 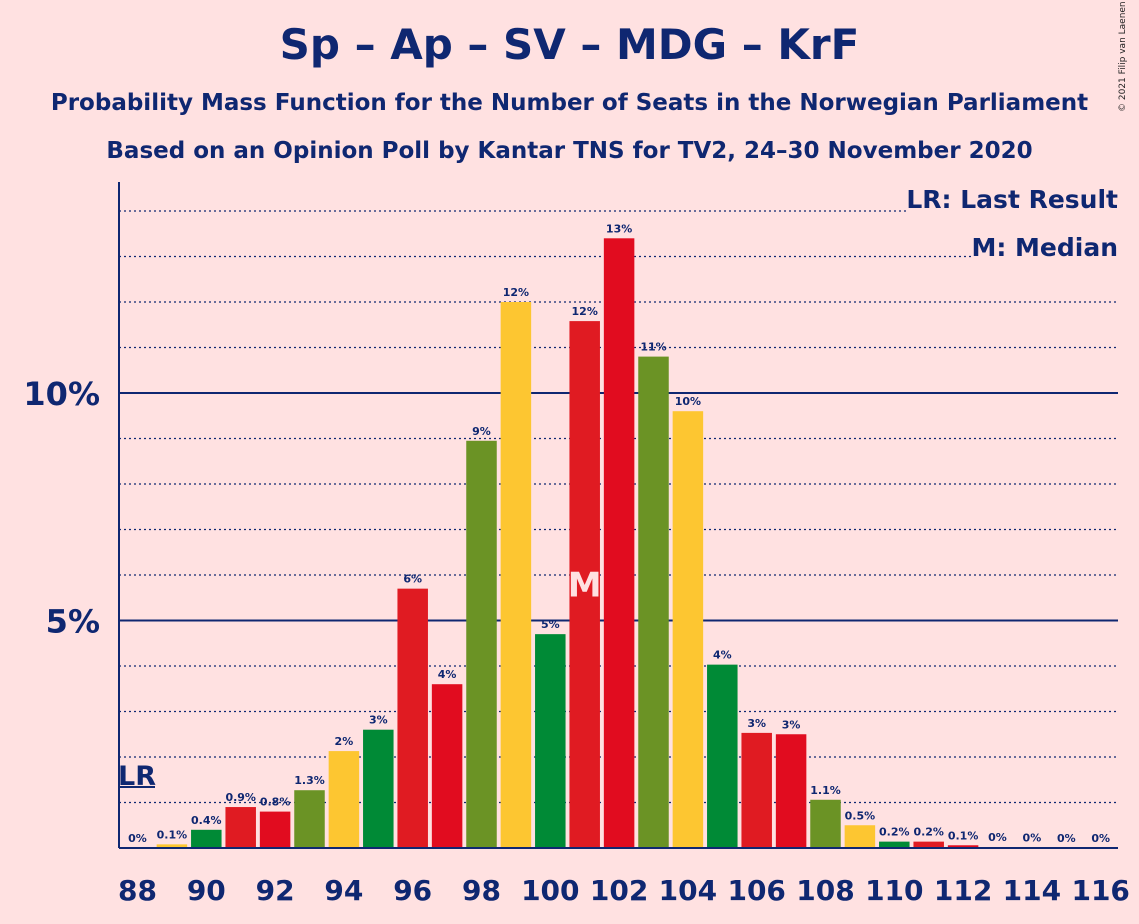 I want to click on data-label: 1.1%, so click(x=825, y=790).